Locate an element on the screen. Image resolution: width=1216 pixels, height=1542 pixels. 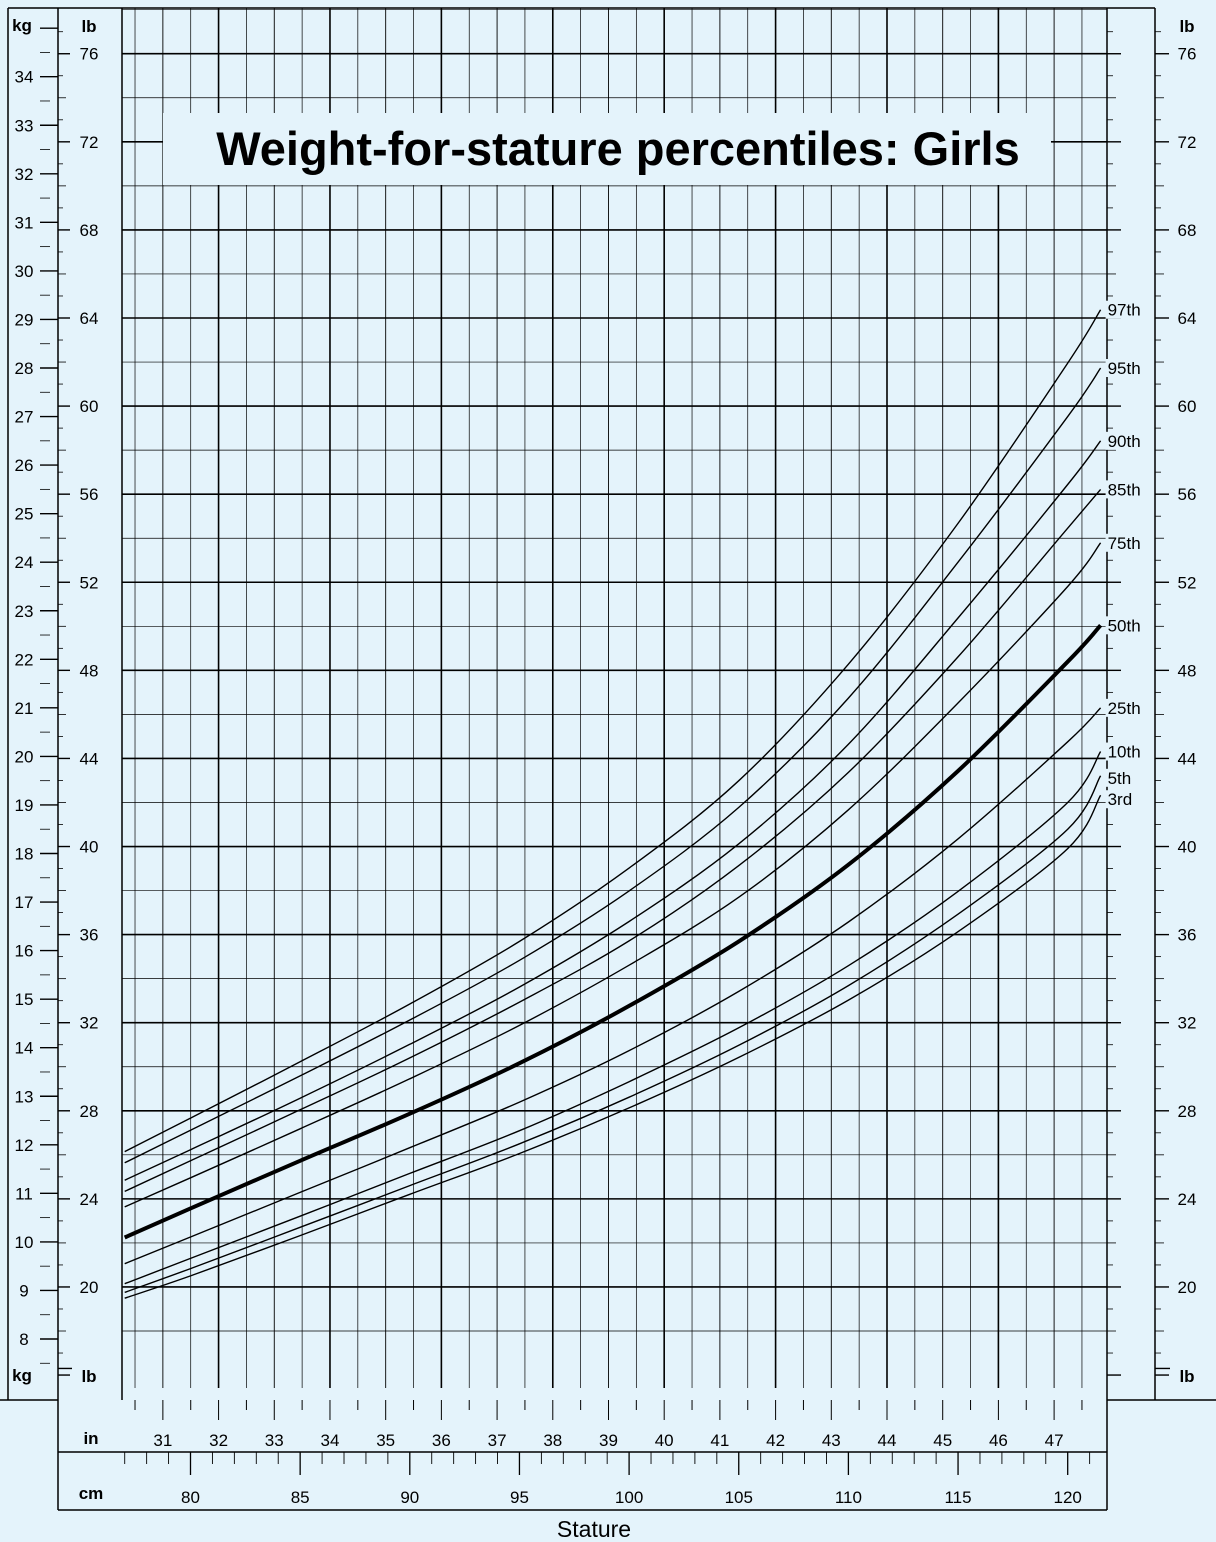
lb-tick-label-right: 20 is located at coordinates (1187, 1287).